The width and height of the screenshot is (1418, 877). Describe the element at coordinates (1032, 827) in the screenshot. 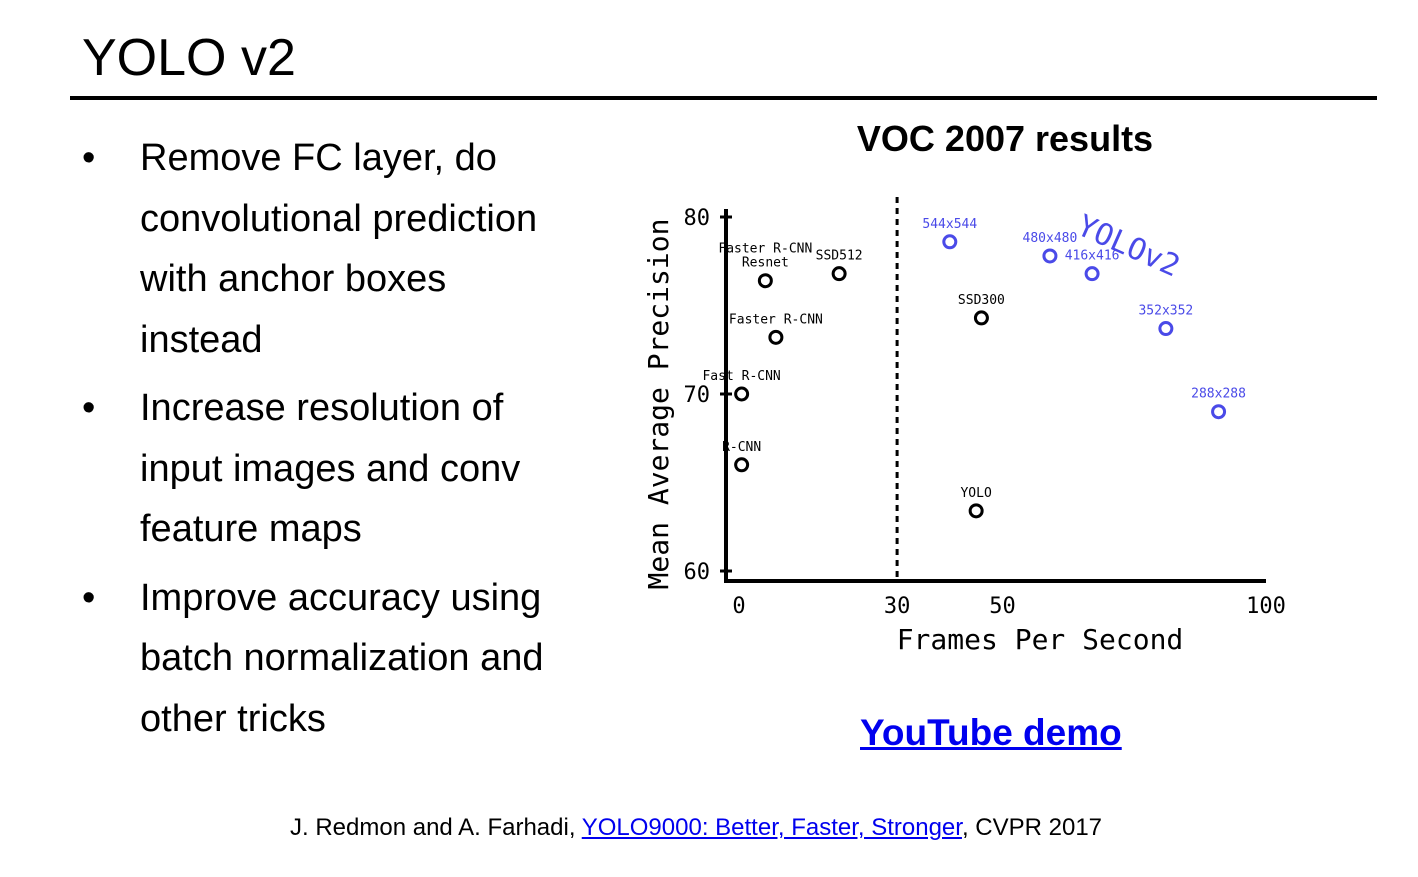

I see `citation-venue: , CVPR 2017` at that location.